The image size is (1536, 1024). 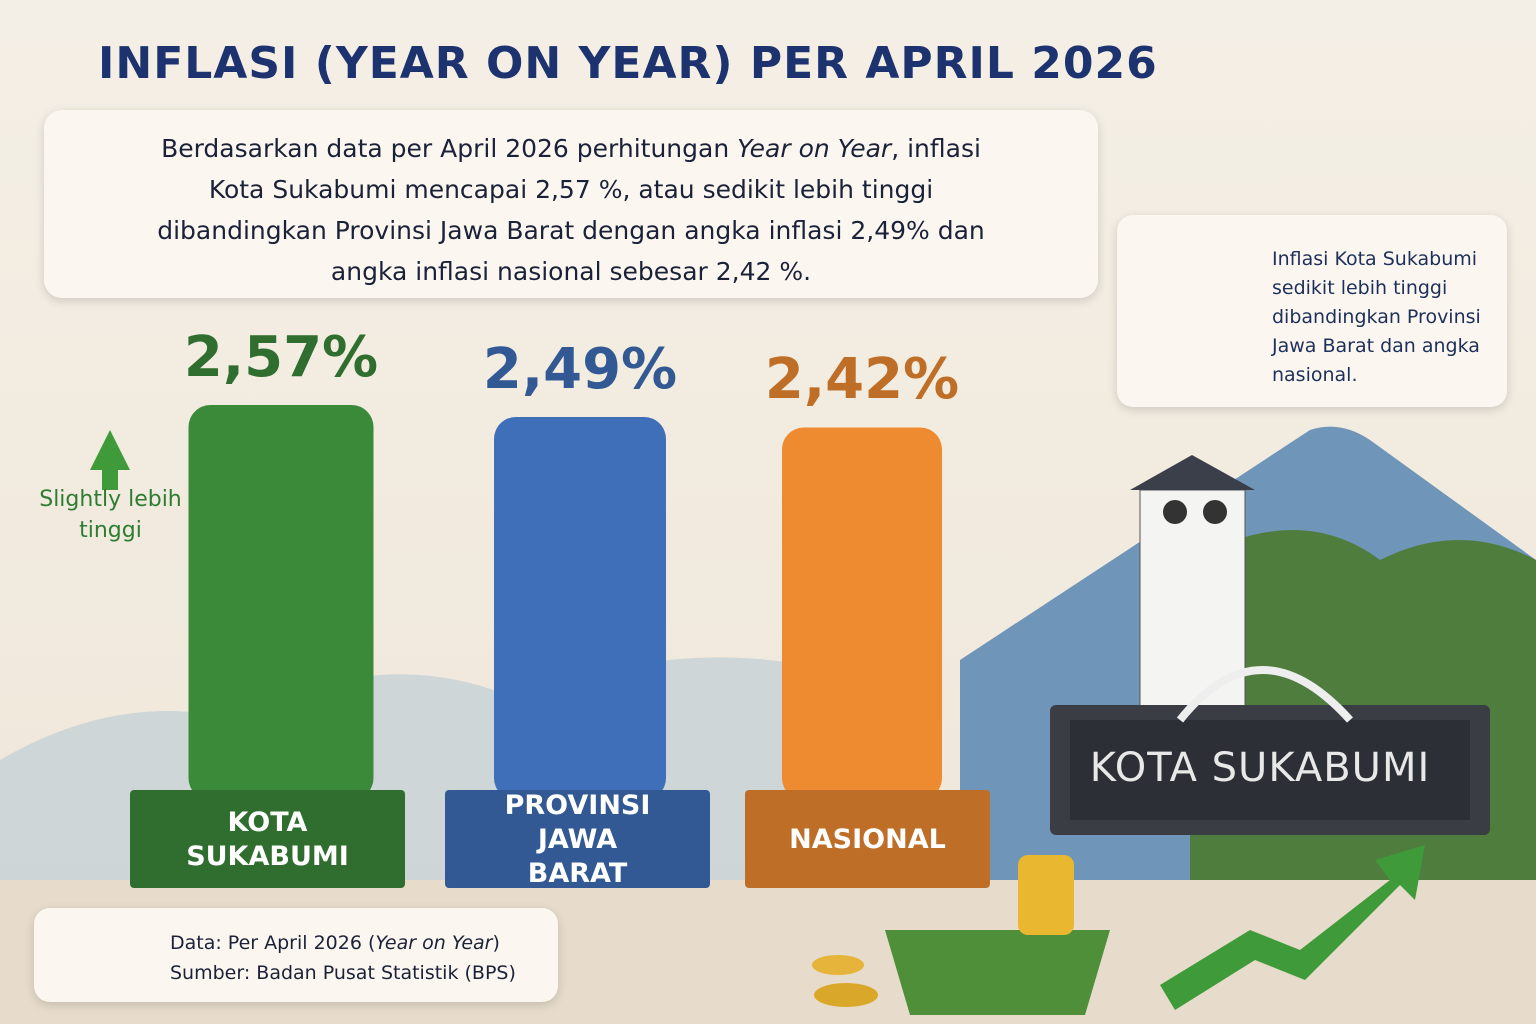 What do you see at coordinates (343, 973) in the screenshot?
I see `footer-line: Sumber: Badan Pusat Statistik (BPS)` at bounding box center [343, 973].